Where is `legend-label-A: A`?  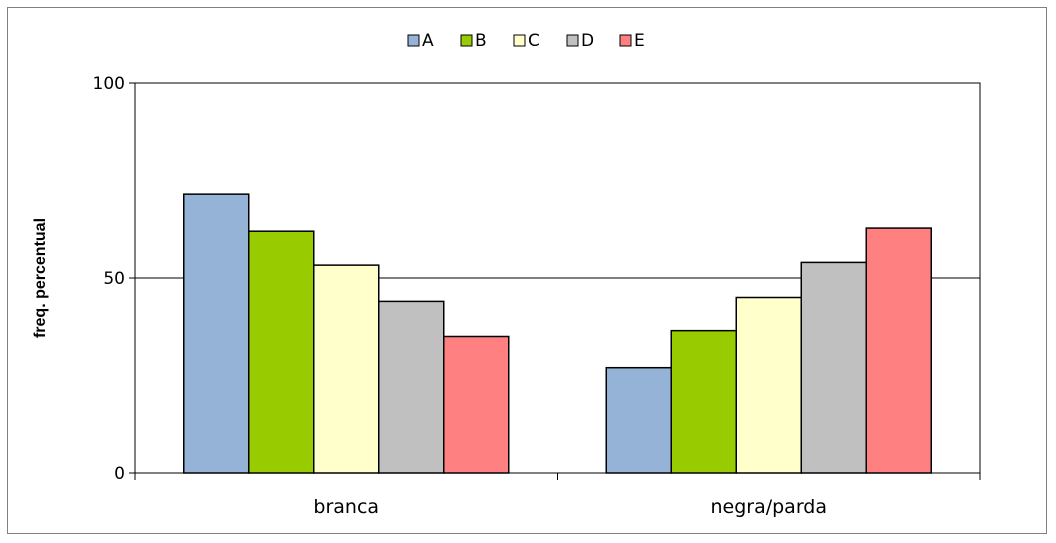
legend-label-A: A is located at coordinates (428, 41).